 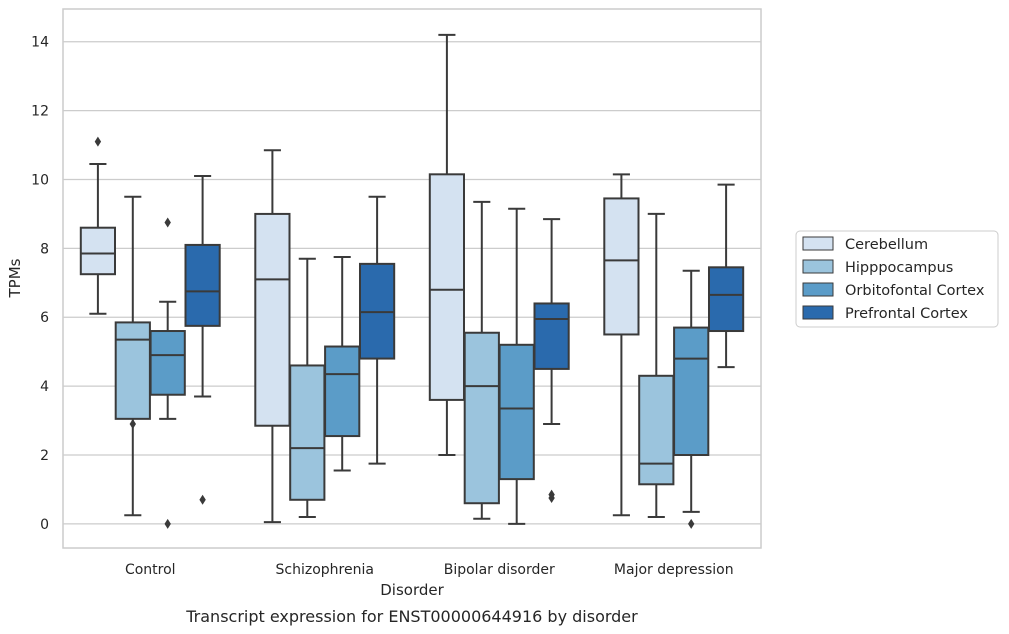 What do you see at coordinates (906, 314) in the screenshot?
I see `legend-label: Prefrontal Cortex` at bounding box center [906, 314].